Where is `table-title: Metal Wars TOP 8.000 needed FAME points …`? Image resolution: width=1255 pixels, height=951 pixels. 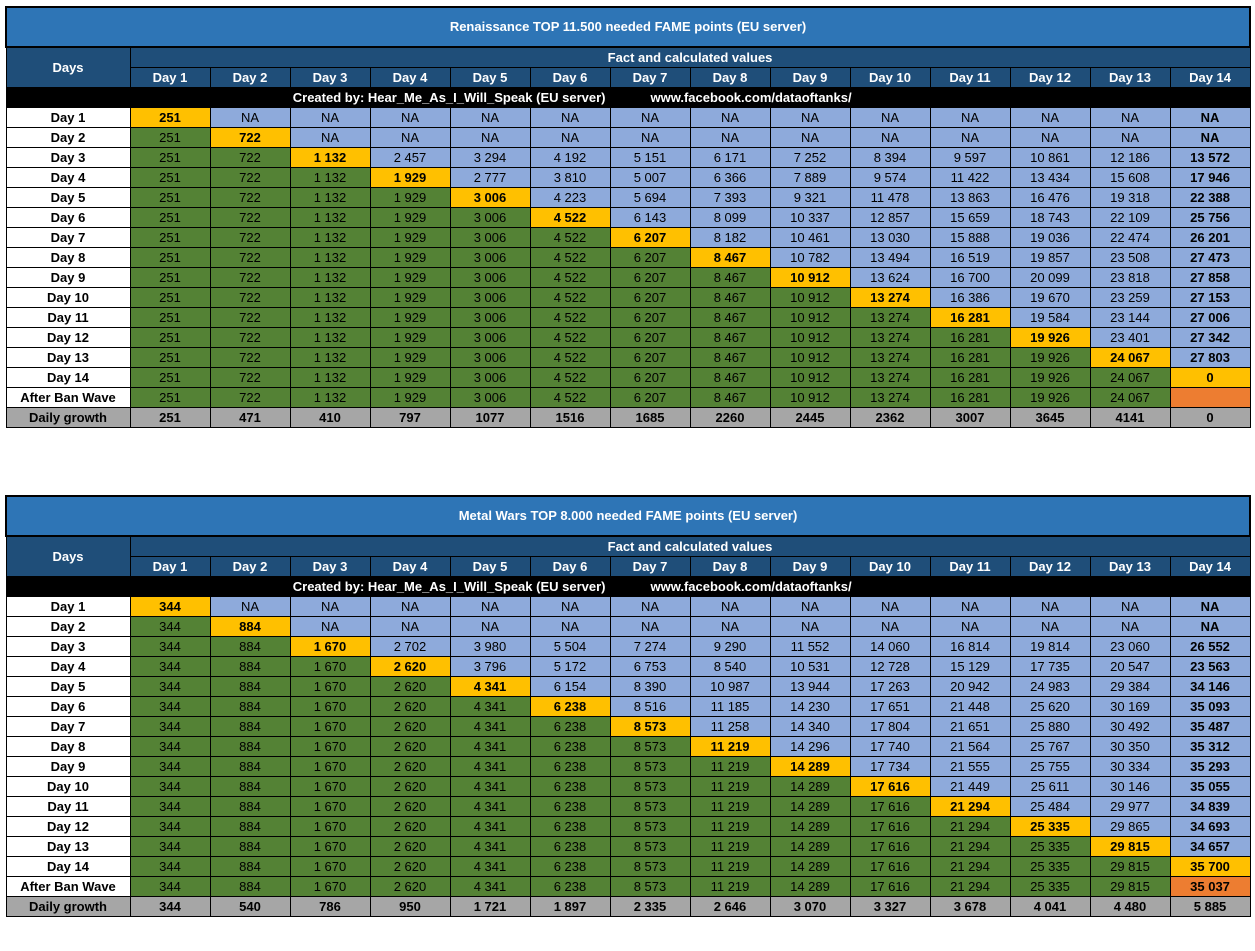
table-title: Metal Wars TOP 8.000 needed FAME points … is located at coordinates (628, 516).